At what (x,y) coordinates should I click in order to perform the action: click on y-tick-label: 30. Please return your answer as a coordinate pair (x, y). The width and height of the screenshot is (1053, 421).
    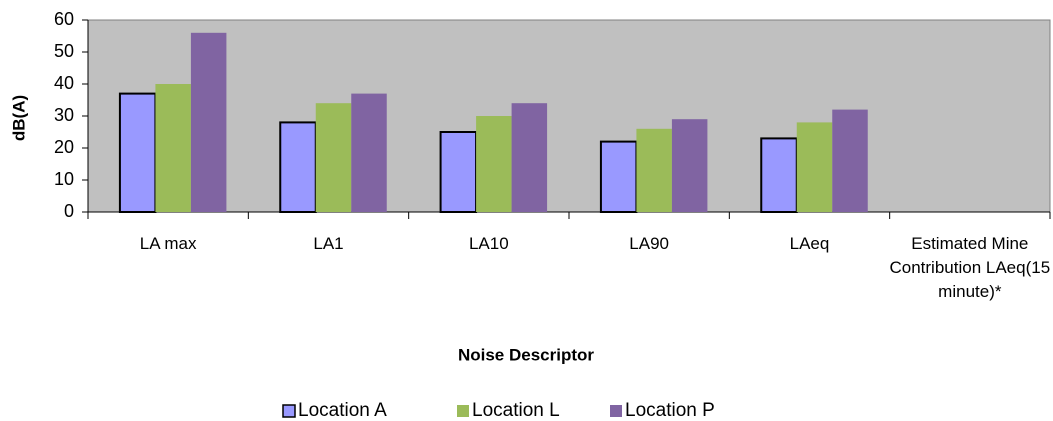
    Looking at the image, I should click on (64, 115).